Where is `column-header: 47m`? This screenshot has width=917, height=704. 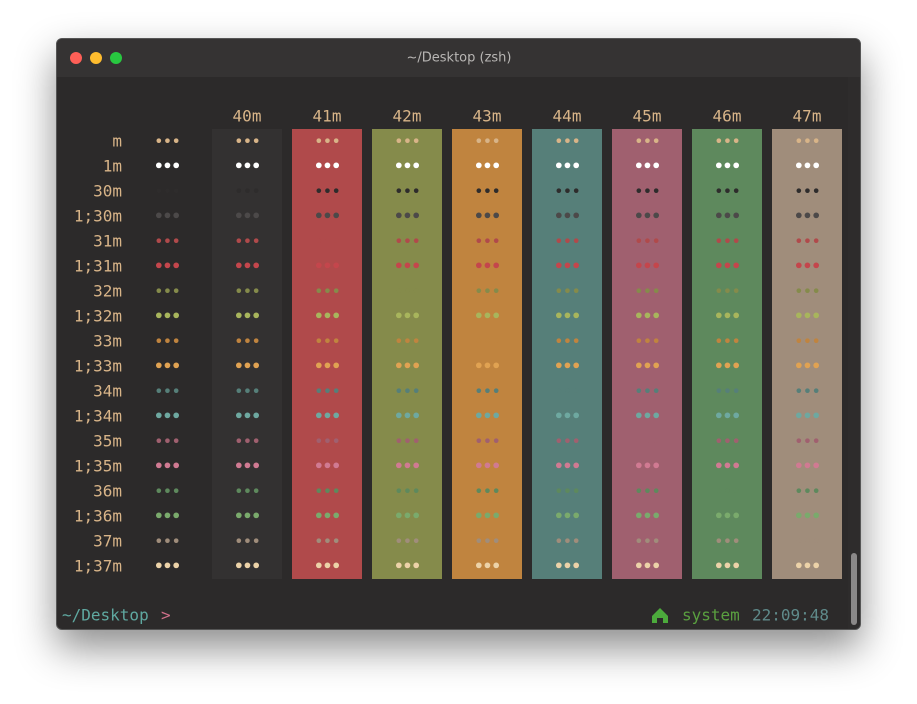
column-header: 47m is located at coordinates (807, 116).